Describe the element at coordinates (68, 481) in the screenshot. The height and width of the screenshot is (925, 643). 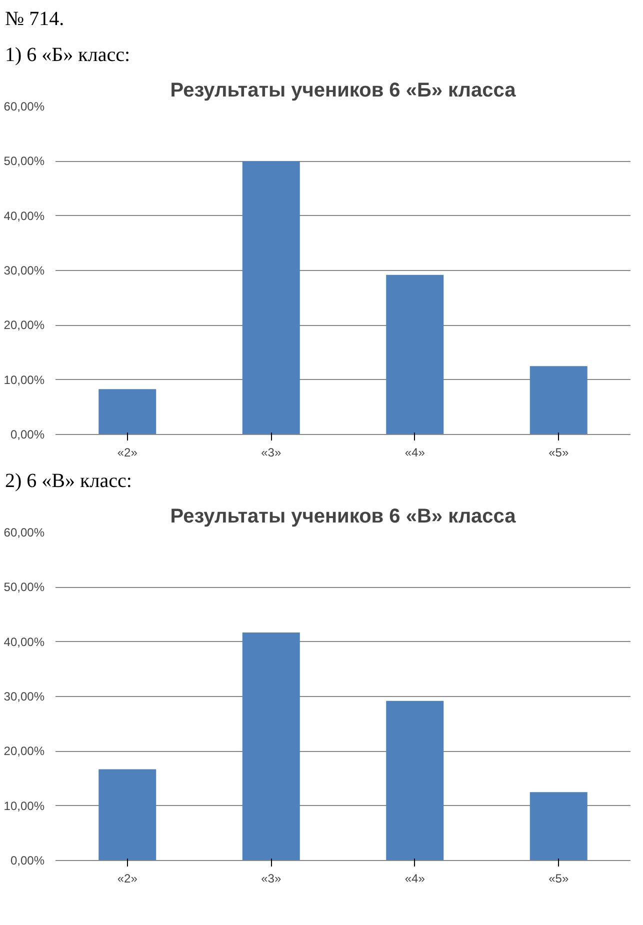
I see `text: 2) 6 «В» класс:` at that location.